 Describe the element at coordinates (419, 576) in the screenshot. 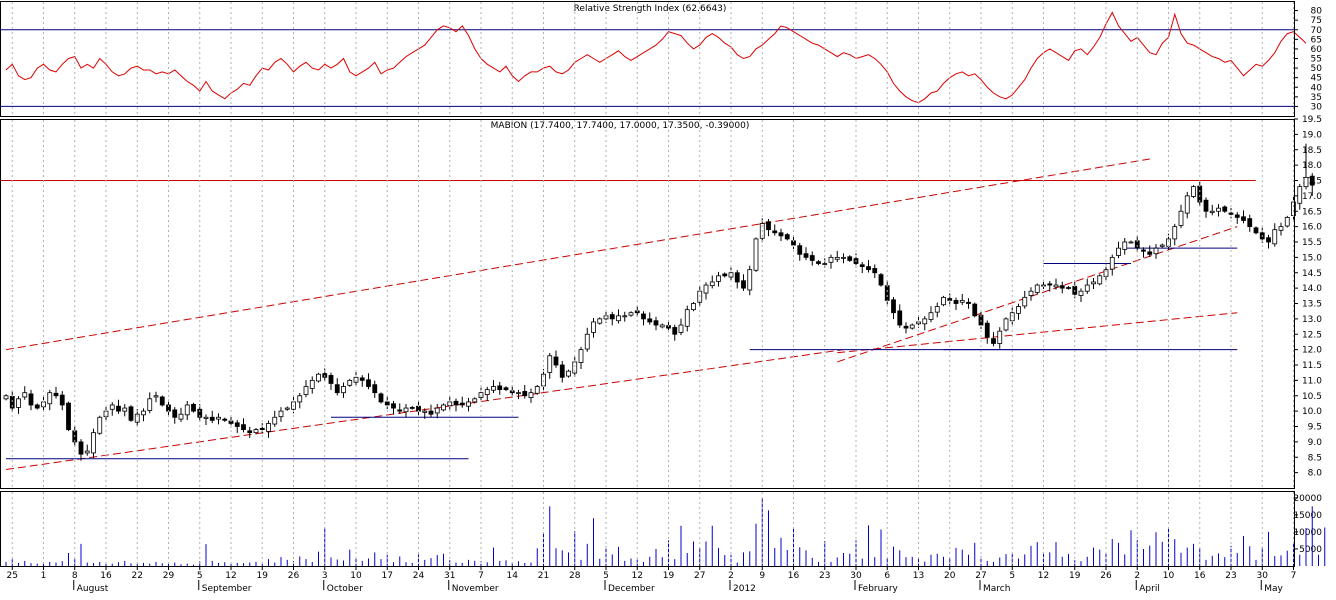

I see `date-tick-label: 24` at that location.